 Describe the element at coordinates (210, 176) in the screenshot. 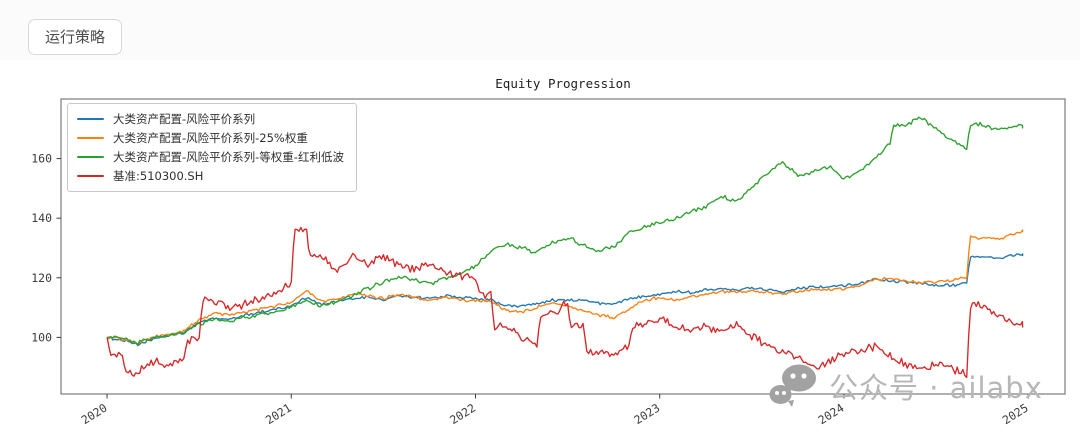

I see `legend-item-benchmark-510300: 基准:510300.SH` at that location.